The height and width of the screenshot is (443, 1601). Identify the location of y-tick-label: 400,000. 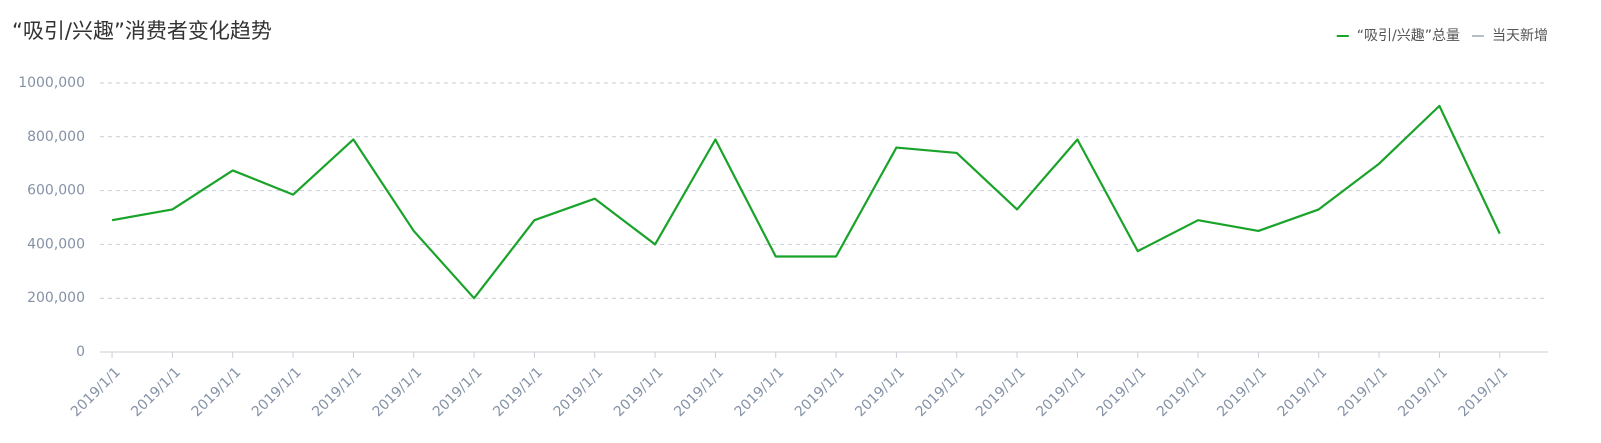
(56, 244).